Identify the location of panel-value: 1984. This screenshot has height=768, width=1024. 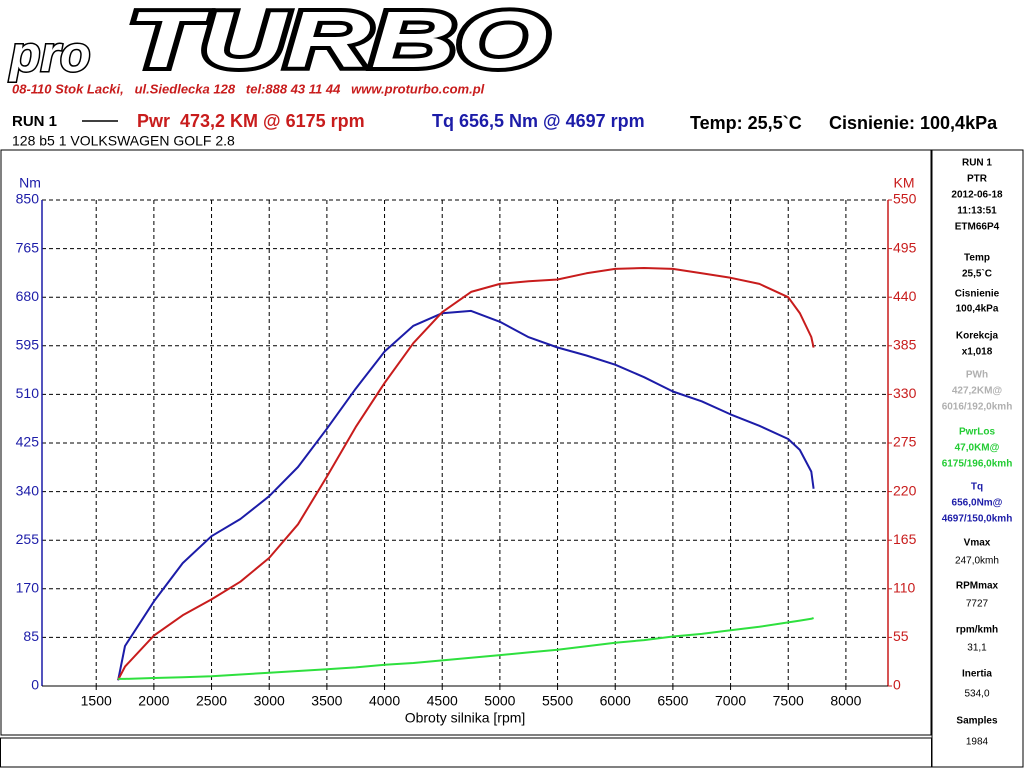
(977, 742).